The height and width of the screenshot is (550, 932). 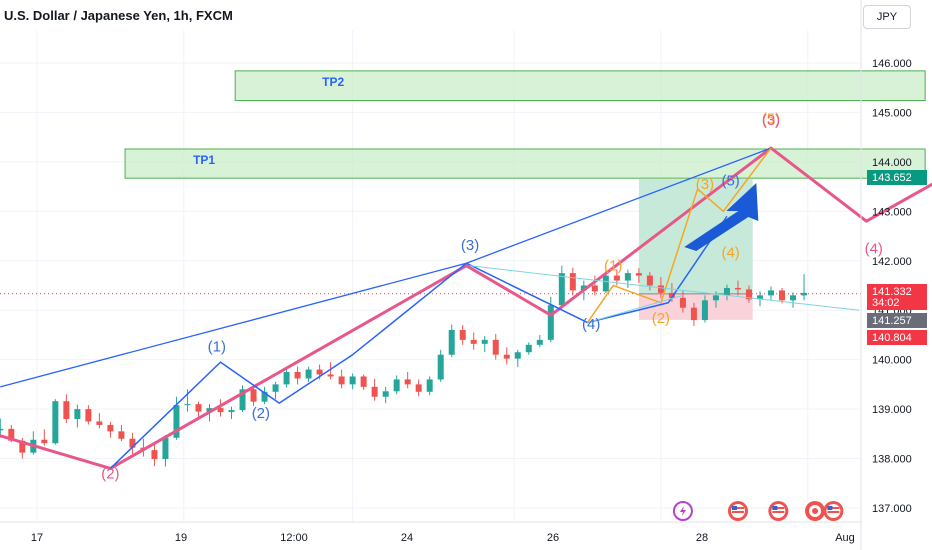 I want to click on zone-tp2, so click(x=580, y=86).